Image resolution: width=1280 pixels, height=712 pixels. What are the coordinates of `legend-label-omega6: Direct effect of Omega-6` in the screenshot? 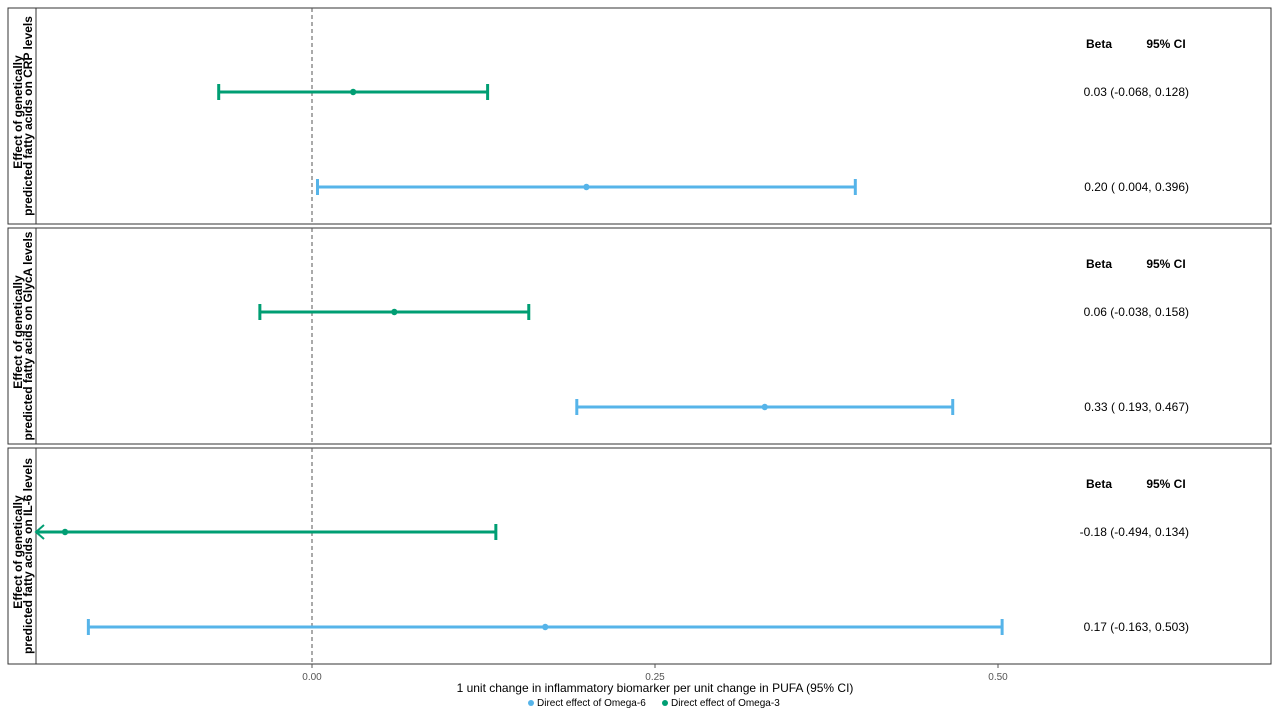 It's located at (591, 703).